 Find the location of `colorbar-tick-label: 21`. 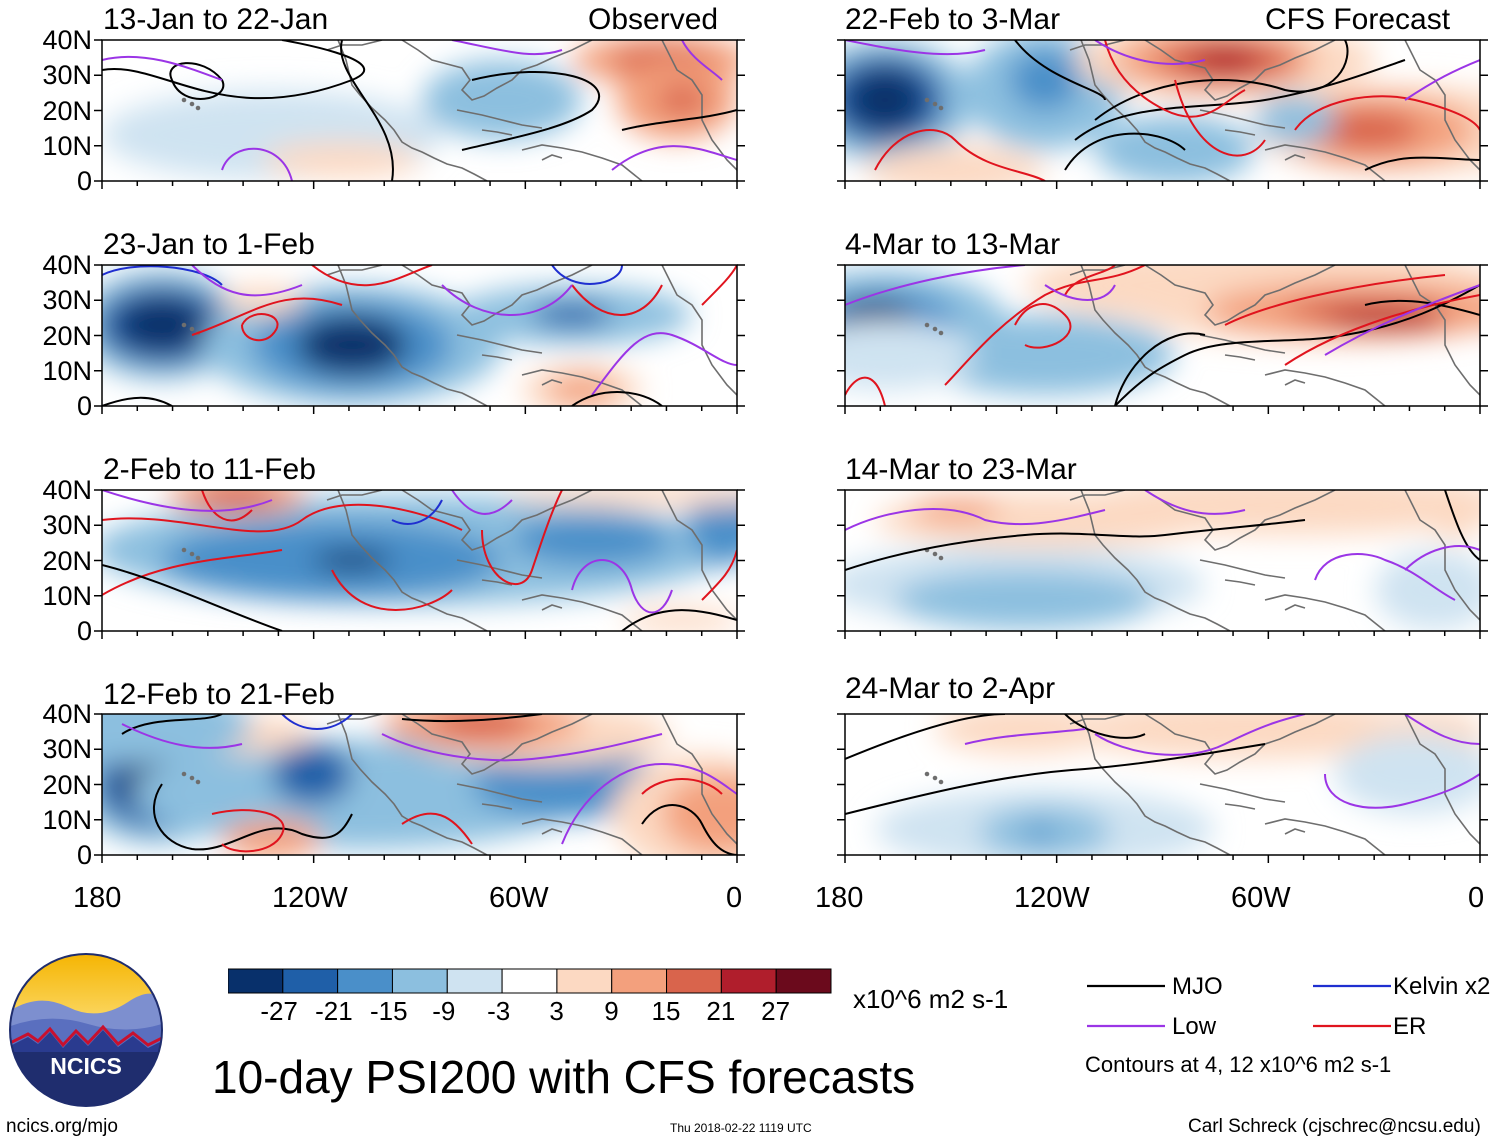

colorbar-tick-label: 21 is located at coordinates (721, 1011).